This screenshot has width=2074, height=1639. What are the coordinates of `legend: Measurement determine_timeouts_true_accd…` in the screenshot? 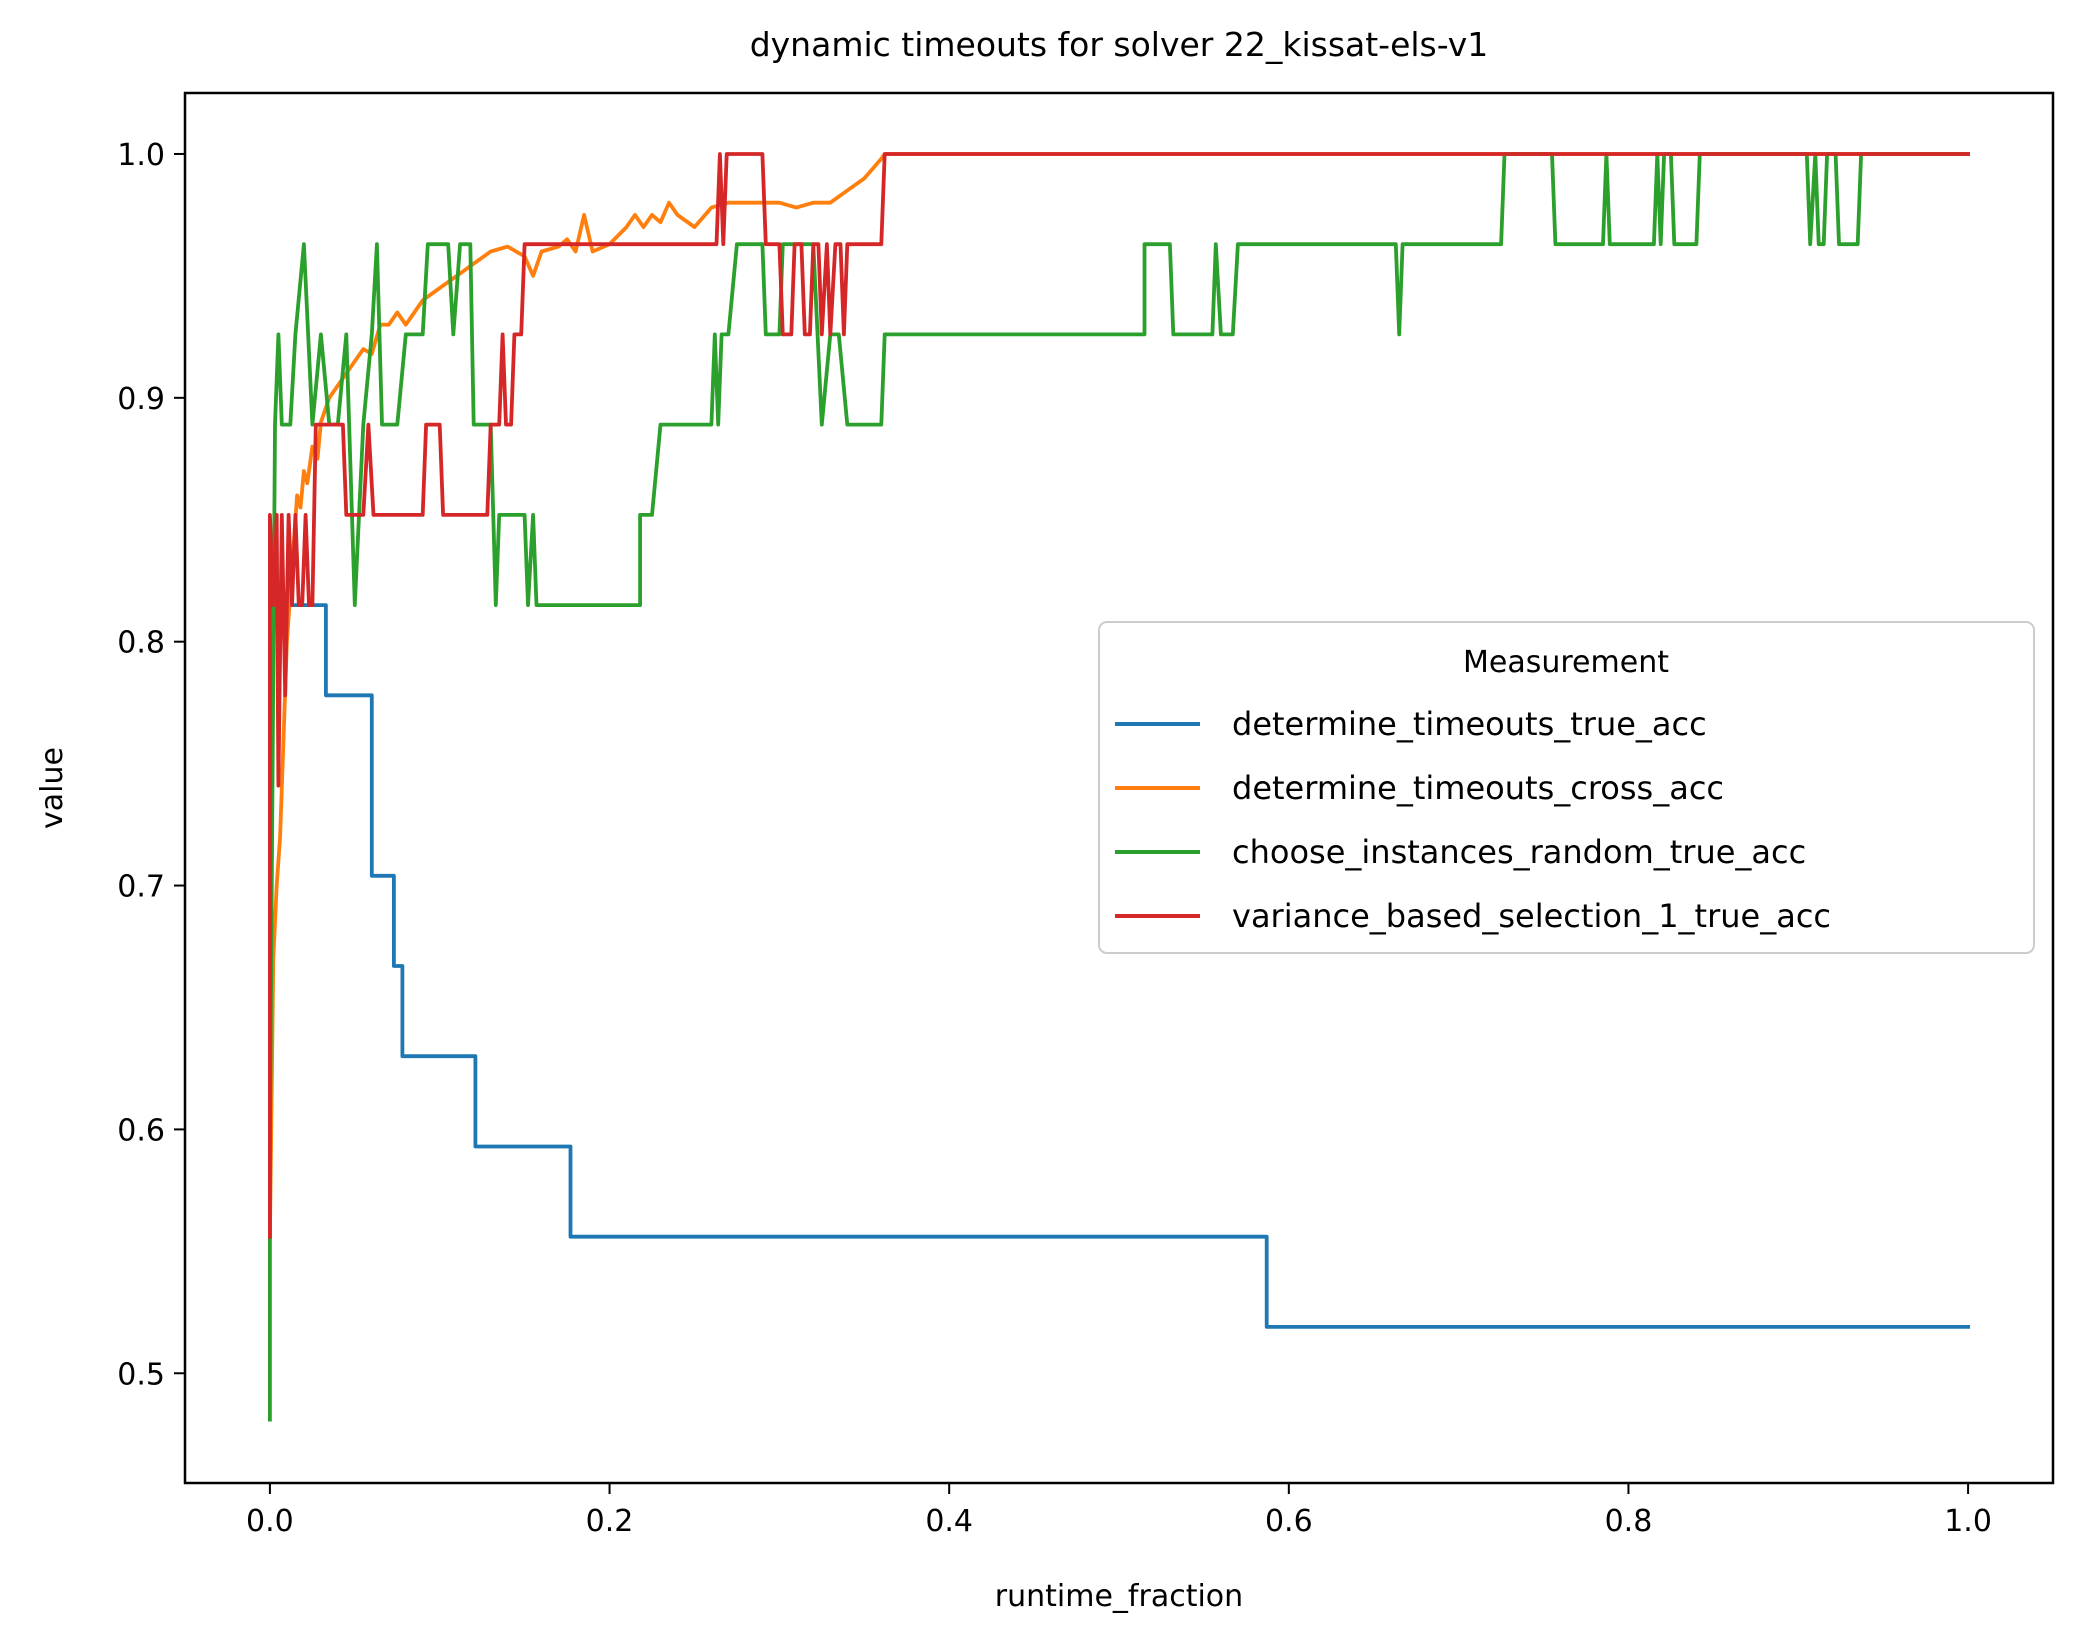 It's located at (1566, 787).